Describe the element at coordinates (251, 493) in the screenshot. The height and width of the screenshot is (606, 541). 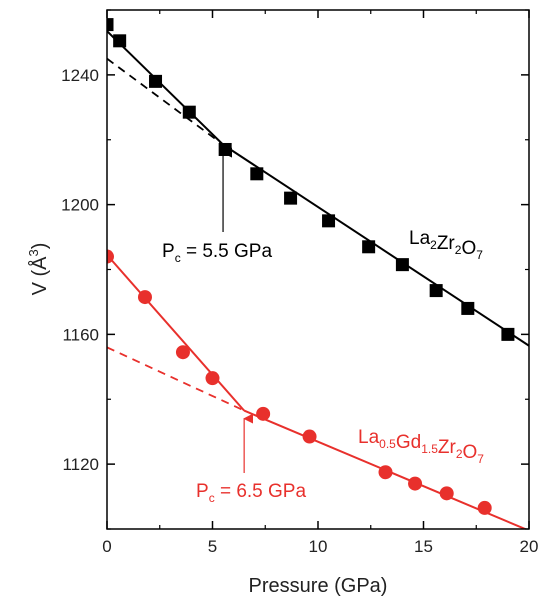
I see `pc-annotation: Pc = 6.5 GPa` at that location.